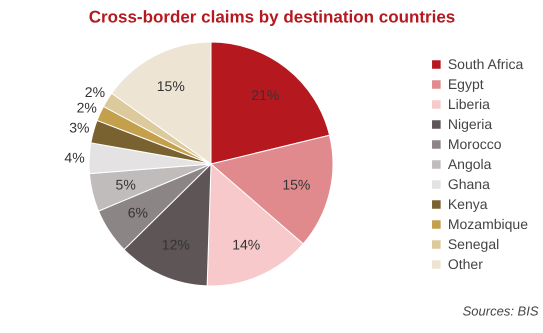 Image resolution: width=543 pixels, height=333 pixels. Describe the element at coordinates (272, 17) in the screenshot. I see `chart-title: Cross-border claims by destination countries` at that location.